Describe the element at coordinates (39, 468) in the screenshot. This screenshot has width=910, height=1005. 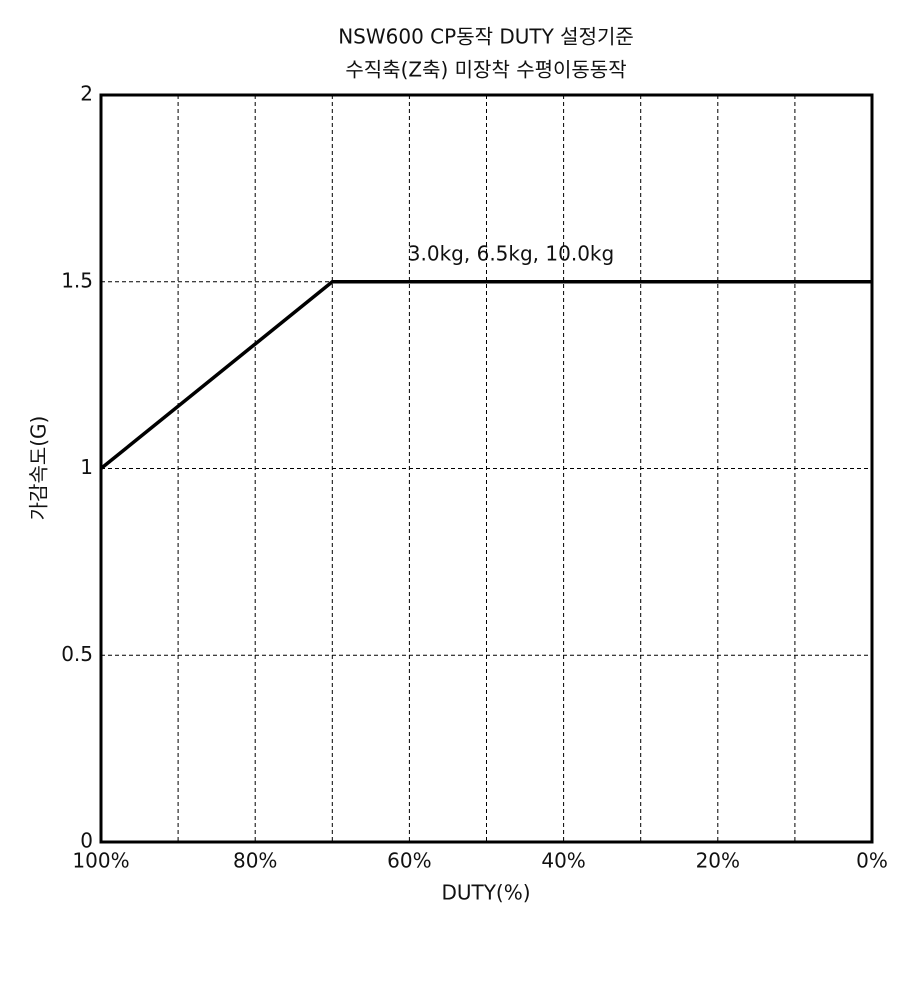
I see `y-axis-label: 가감속도(G)` at that location.